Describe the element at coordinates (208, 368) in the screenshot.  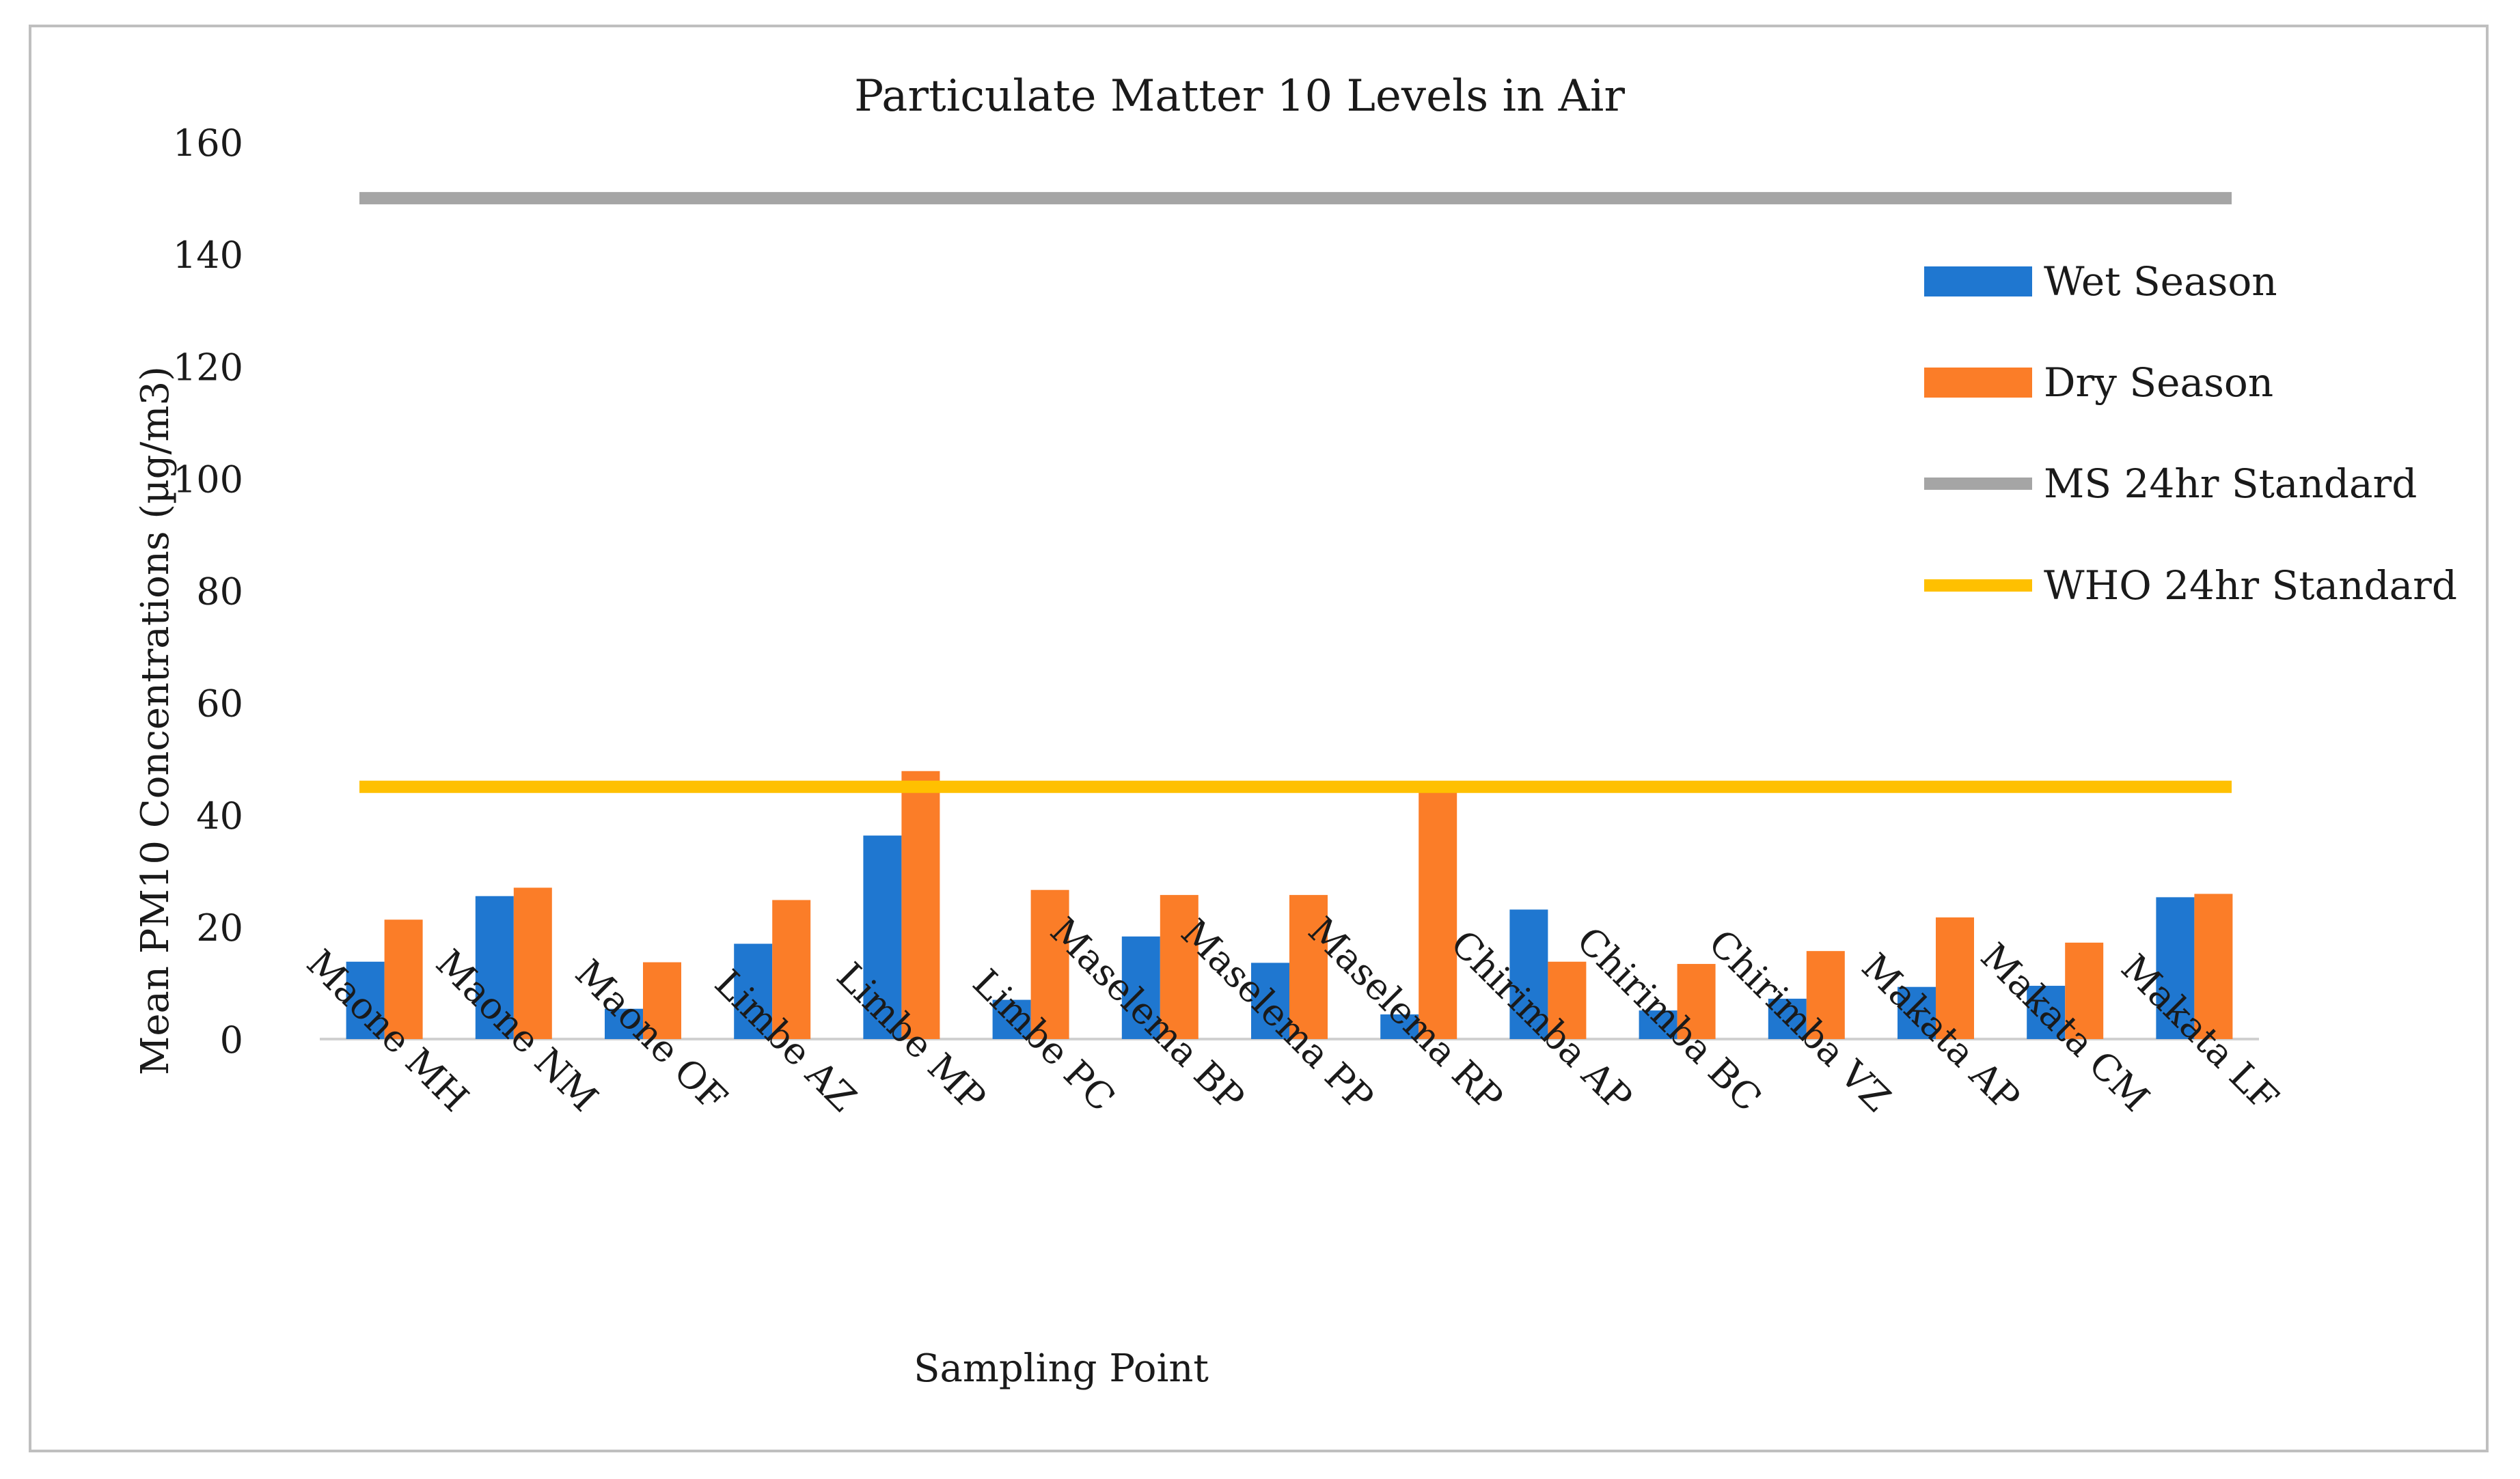
I see `y-tick-label: 120` at that location.